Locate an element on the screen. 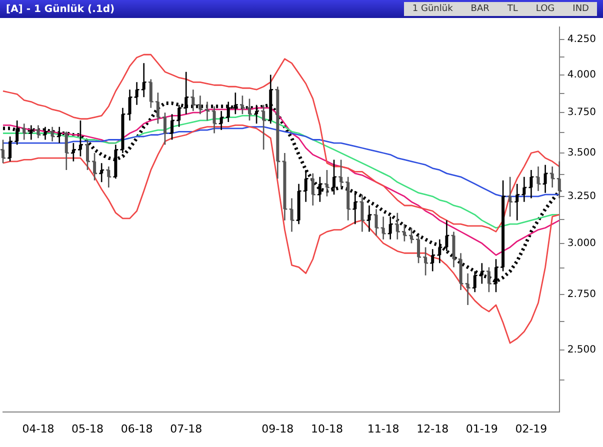 The image size is (603, 447). x-tick-label: 12-18 is located at coordinates (432, 429).